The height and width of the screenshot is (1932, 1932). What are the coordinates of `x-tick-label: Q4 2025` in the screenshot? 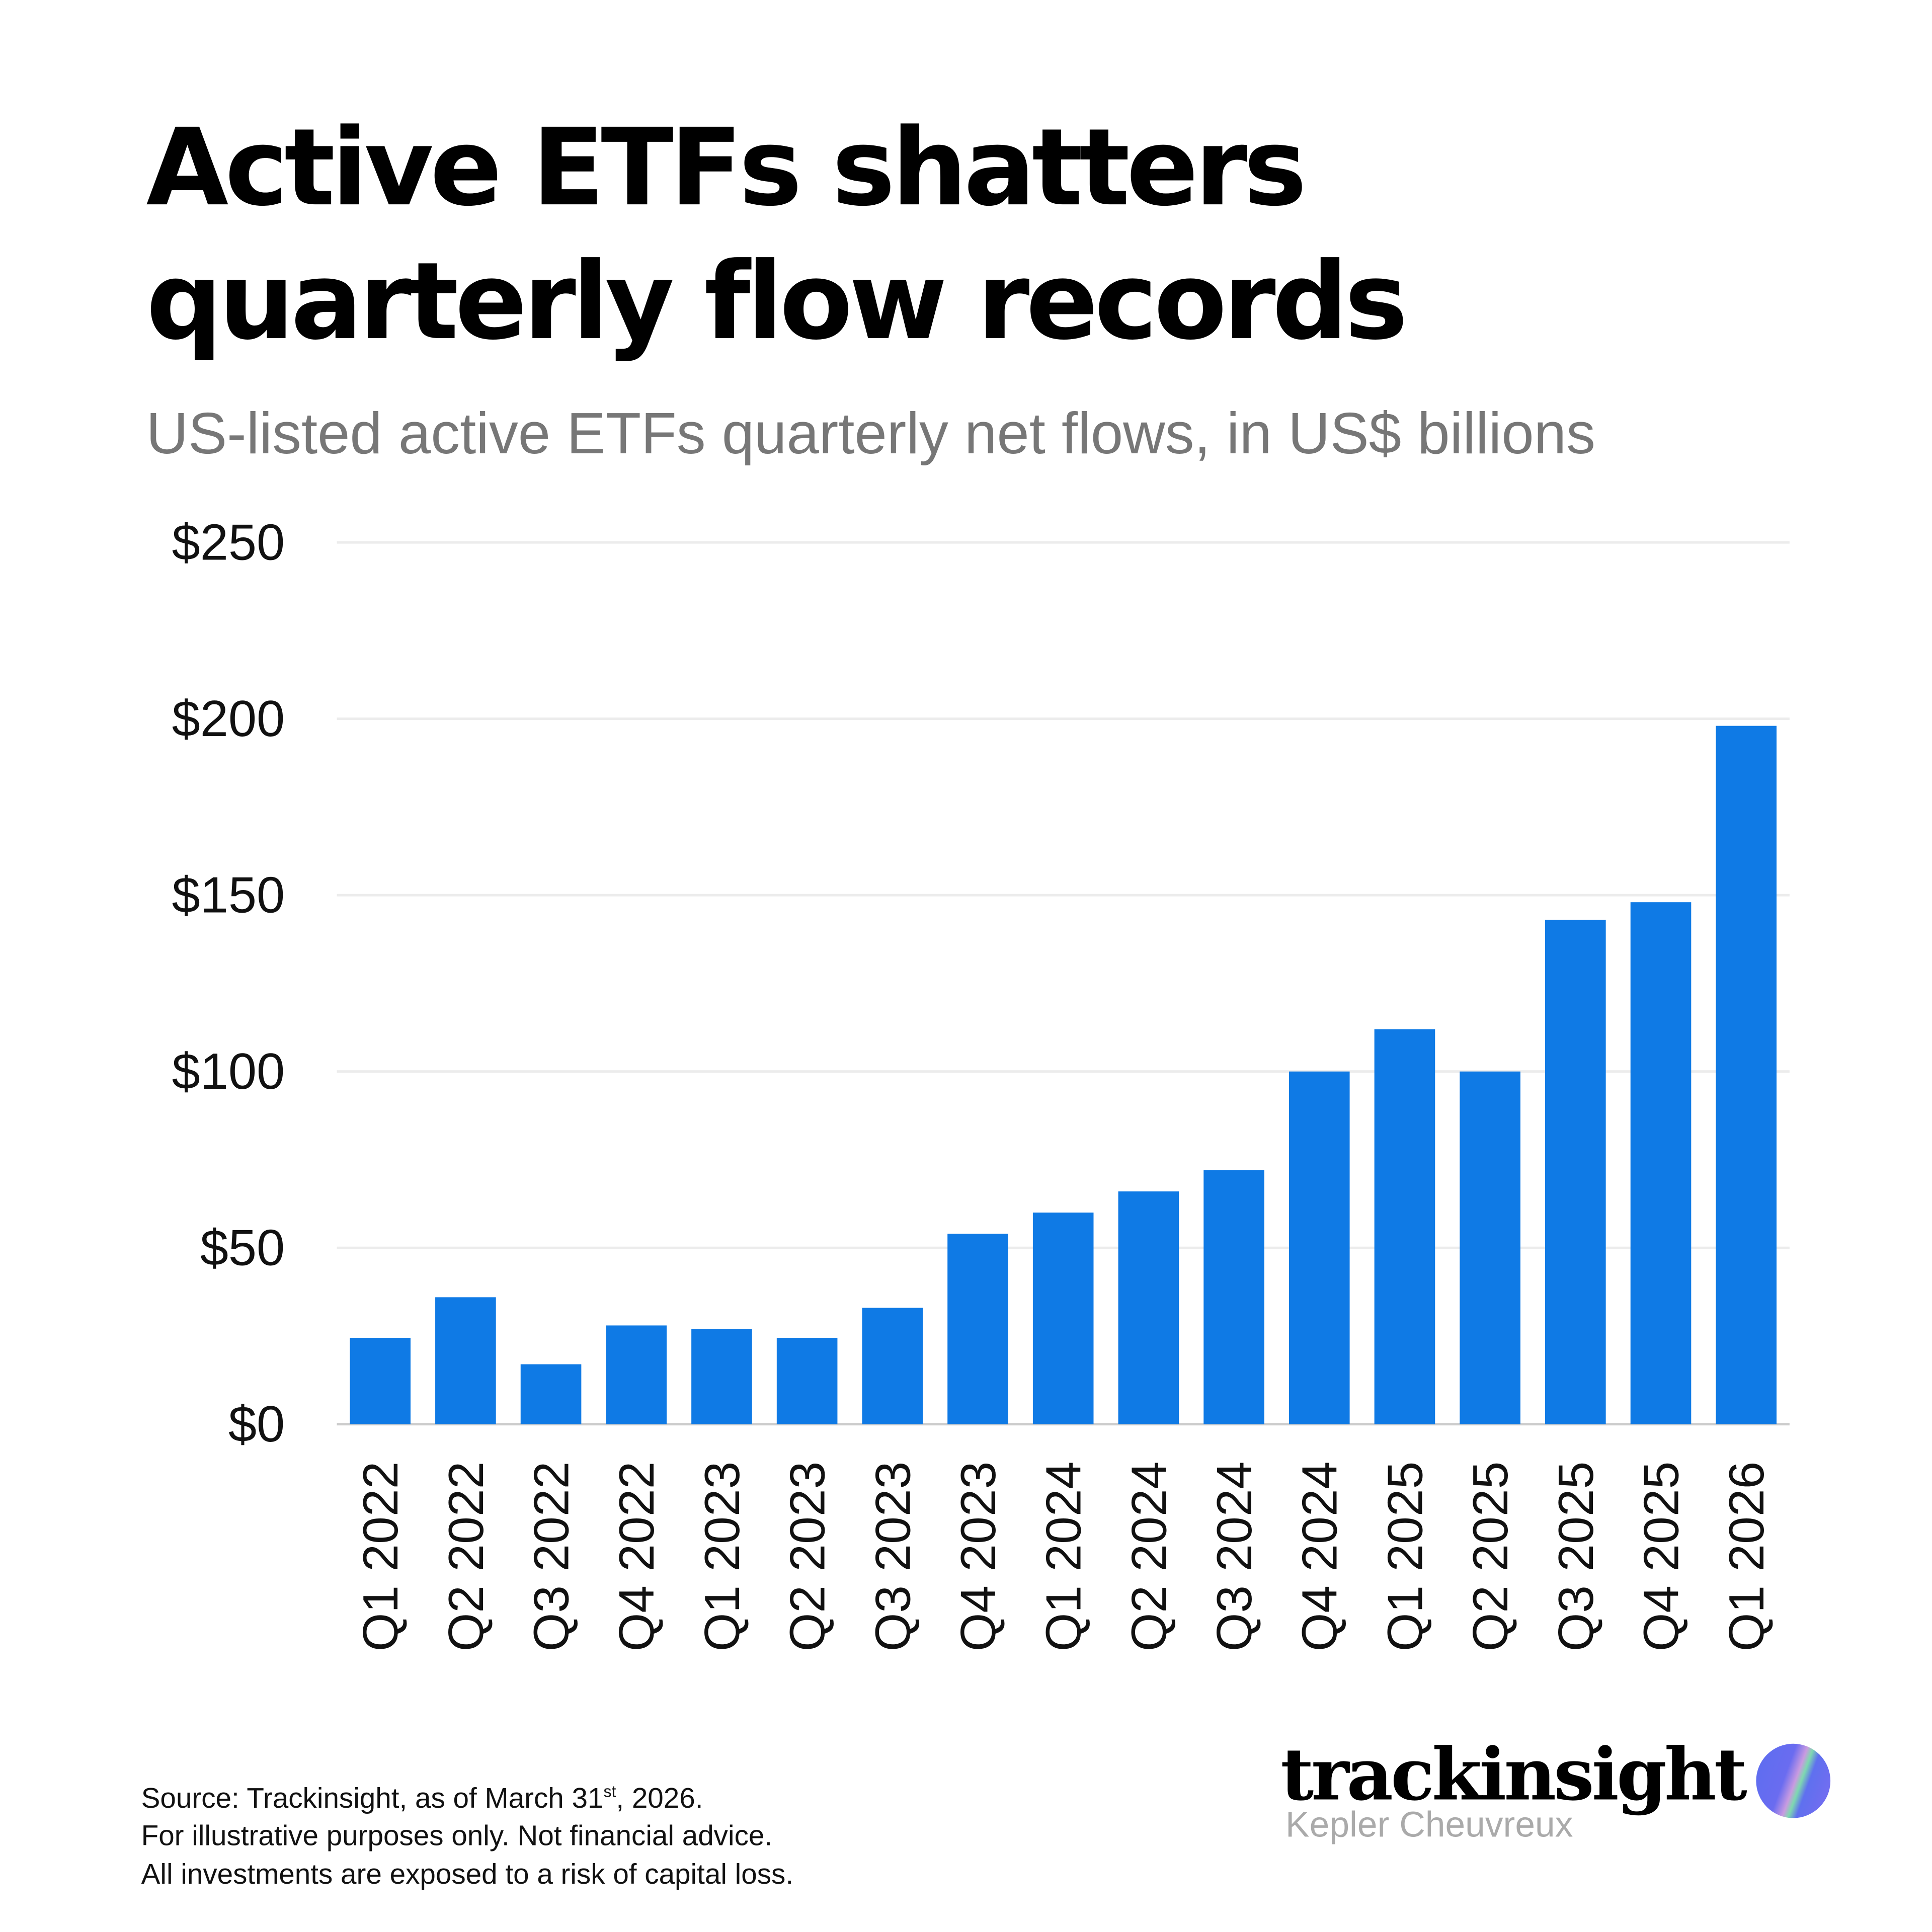 It's located at (1660, 1557).